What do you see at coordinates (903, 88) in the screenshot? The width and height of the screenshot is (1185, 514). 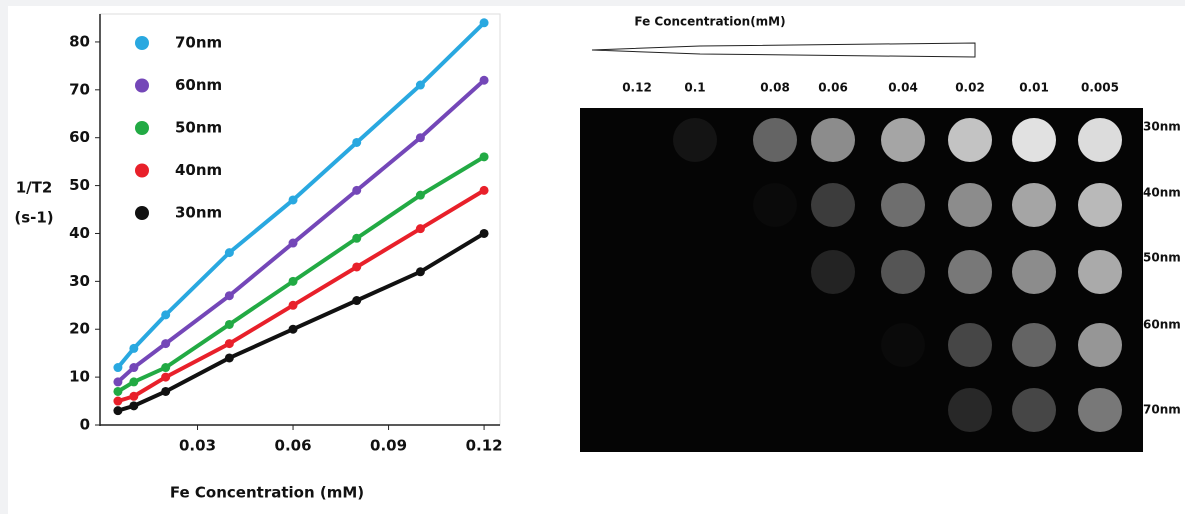 I see `column-label: 0.04` at bounding box center [903, 88].